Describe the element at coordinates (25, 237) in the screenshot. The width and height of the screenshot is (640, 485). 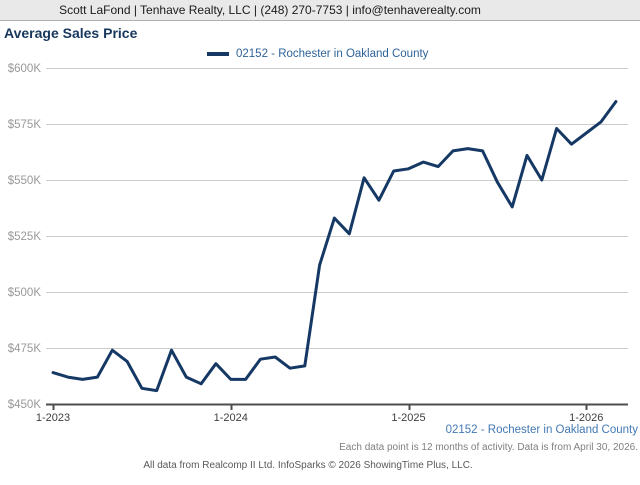
I see `y-tick-label: $525K` at that location.